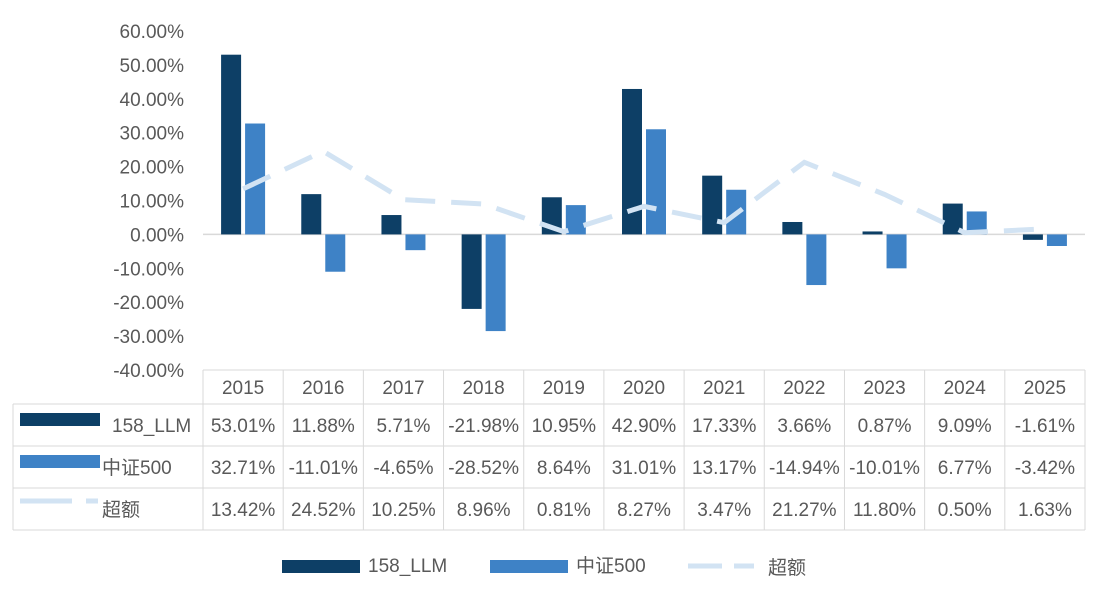 The height and width of the screenshot is (591, 1095). What do you see at coordinates (884, 510) in the screenshot?
I see `data-label: 11.80%` at bounding box center [884, 510].